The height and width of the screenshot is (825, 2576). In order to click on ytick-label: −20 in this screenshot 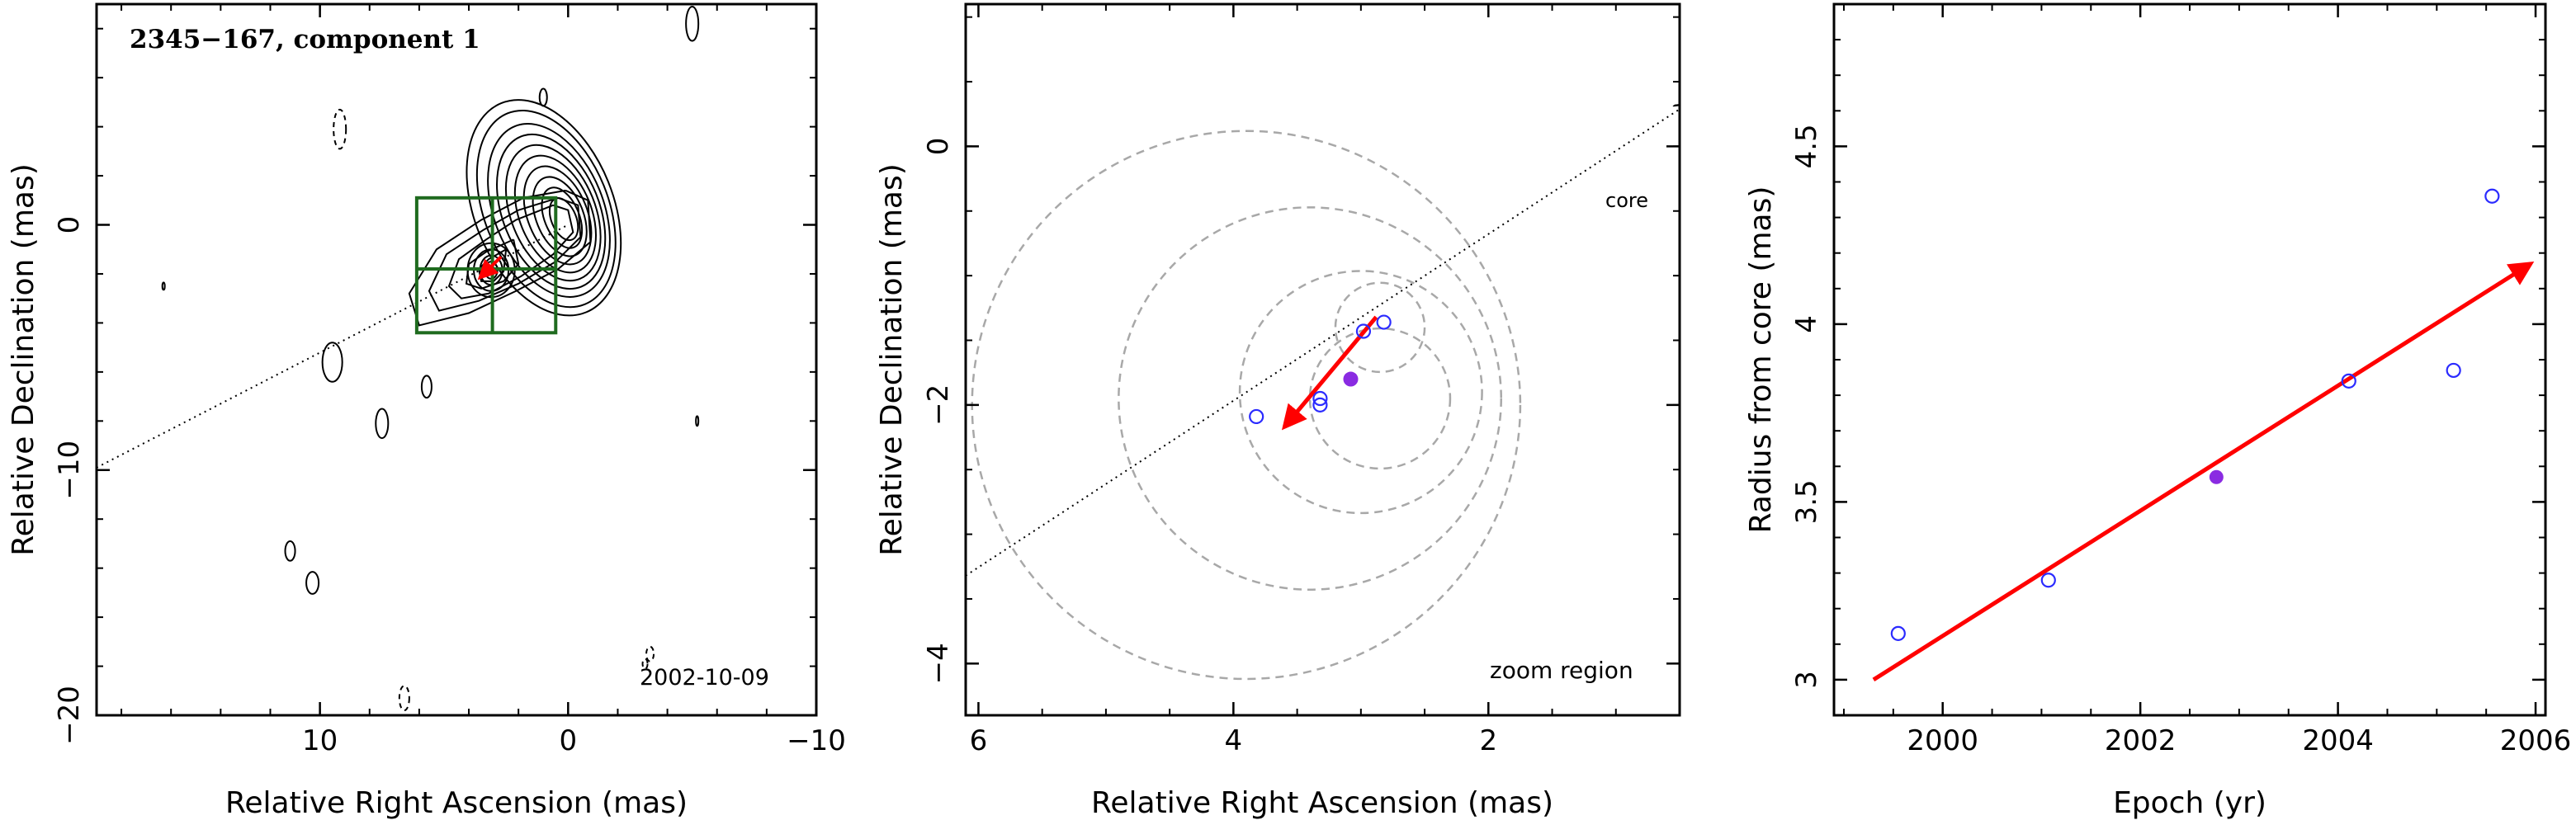, I will do `click(69, 715)`.